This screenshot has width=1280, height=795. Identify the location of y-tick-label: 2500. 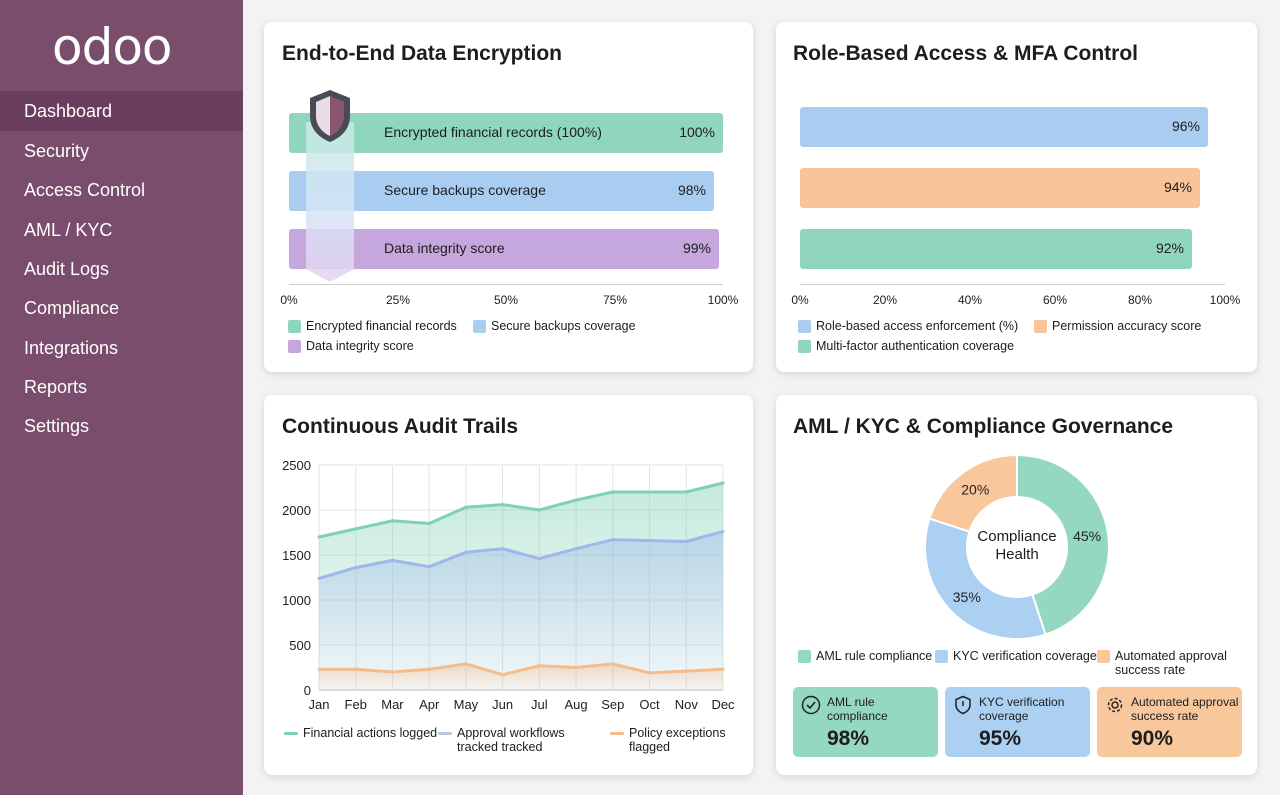
(296, 465).